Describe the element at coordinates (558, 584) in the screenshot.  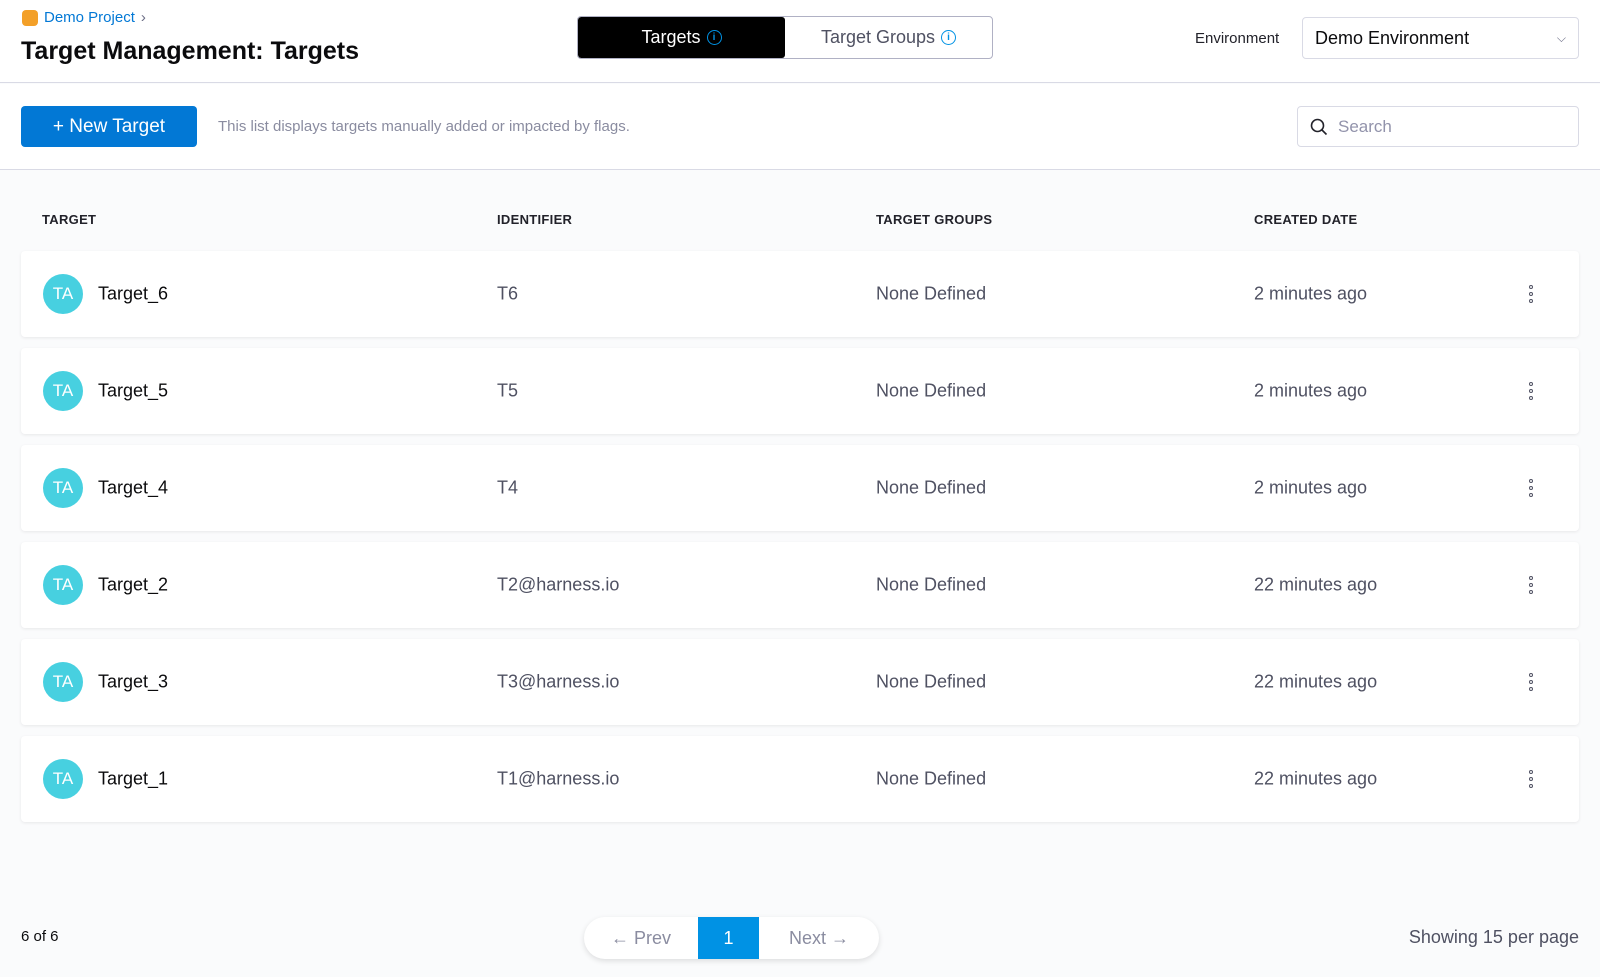
I see `target-identifier: T2@harness.io` at that location.